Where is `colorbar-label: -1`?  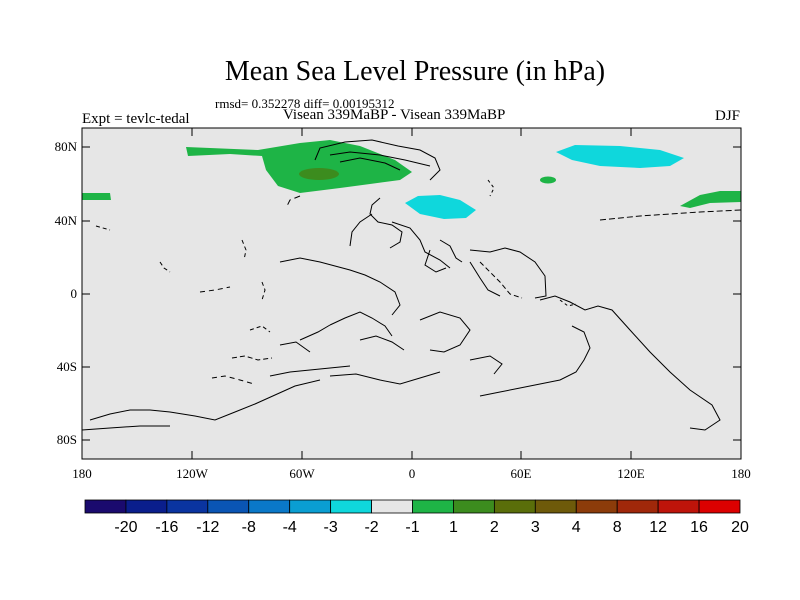
colorbar-label: -1 is located at coordinates (412, 527).